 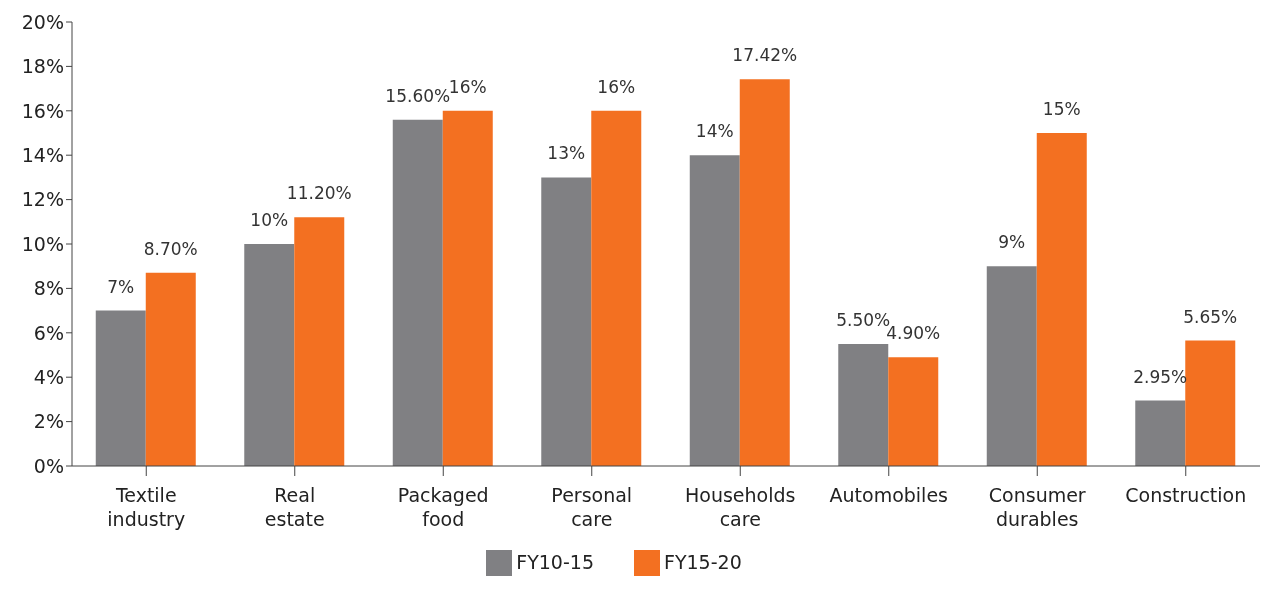 I want to click on y-tick-label: 14%, so click(x=42, y=154).